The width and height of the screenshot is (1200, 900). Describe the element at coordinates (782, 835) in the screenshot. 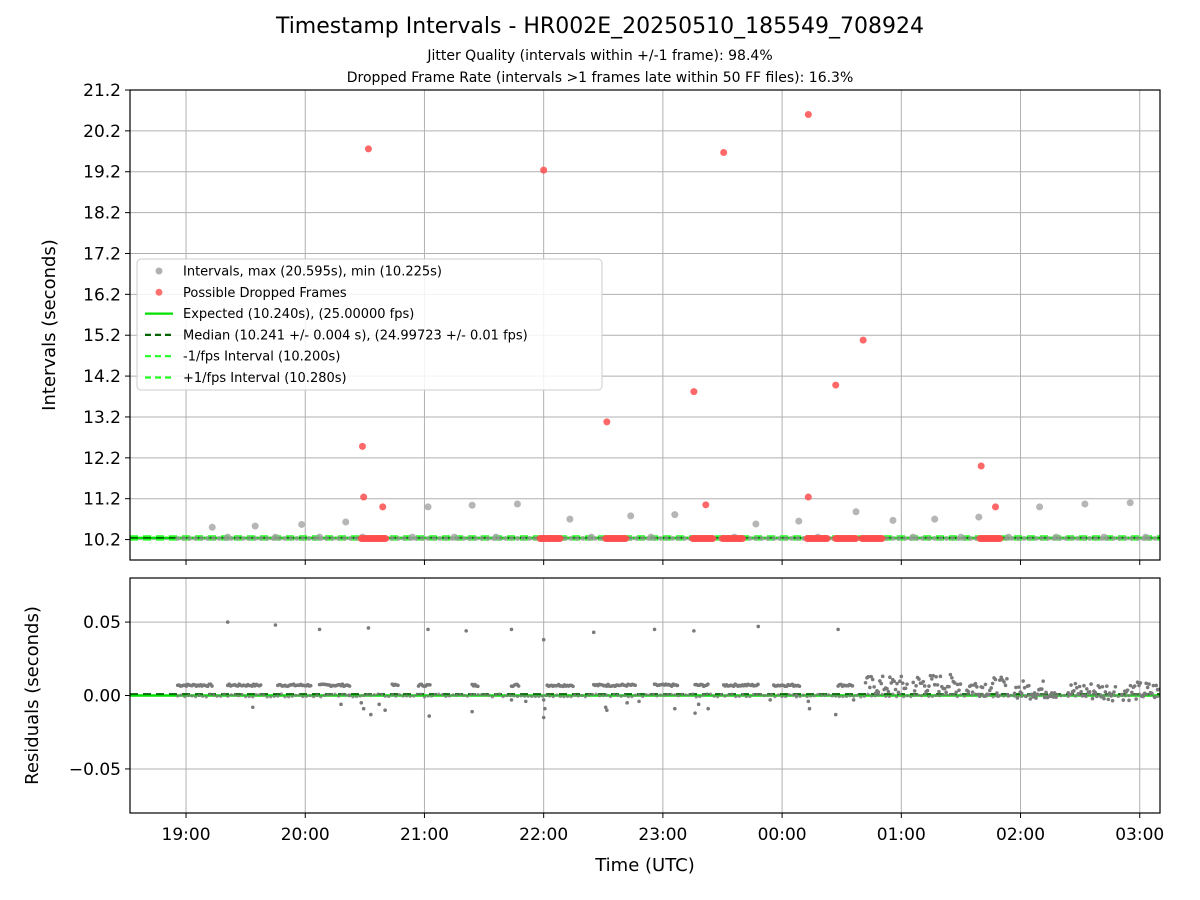

I see `x-tick-label: 00:00` at that location.